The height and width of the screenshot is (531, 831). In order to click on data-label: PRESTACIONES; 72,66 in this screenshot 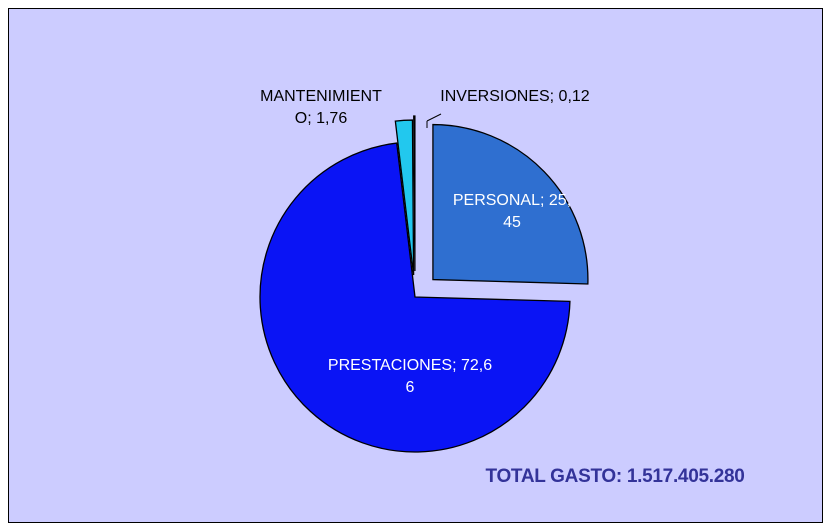, I will do `click(410, 376)`.